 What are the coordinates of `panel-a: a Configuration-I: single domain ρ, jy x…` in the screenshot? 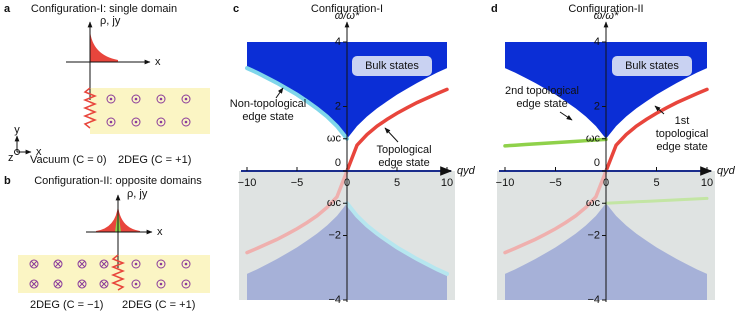 It's located at (107, 84).